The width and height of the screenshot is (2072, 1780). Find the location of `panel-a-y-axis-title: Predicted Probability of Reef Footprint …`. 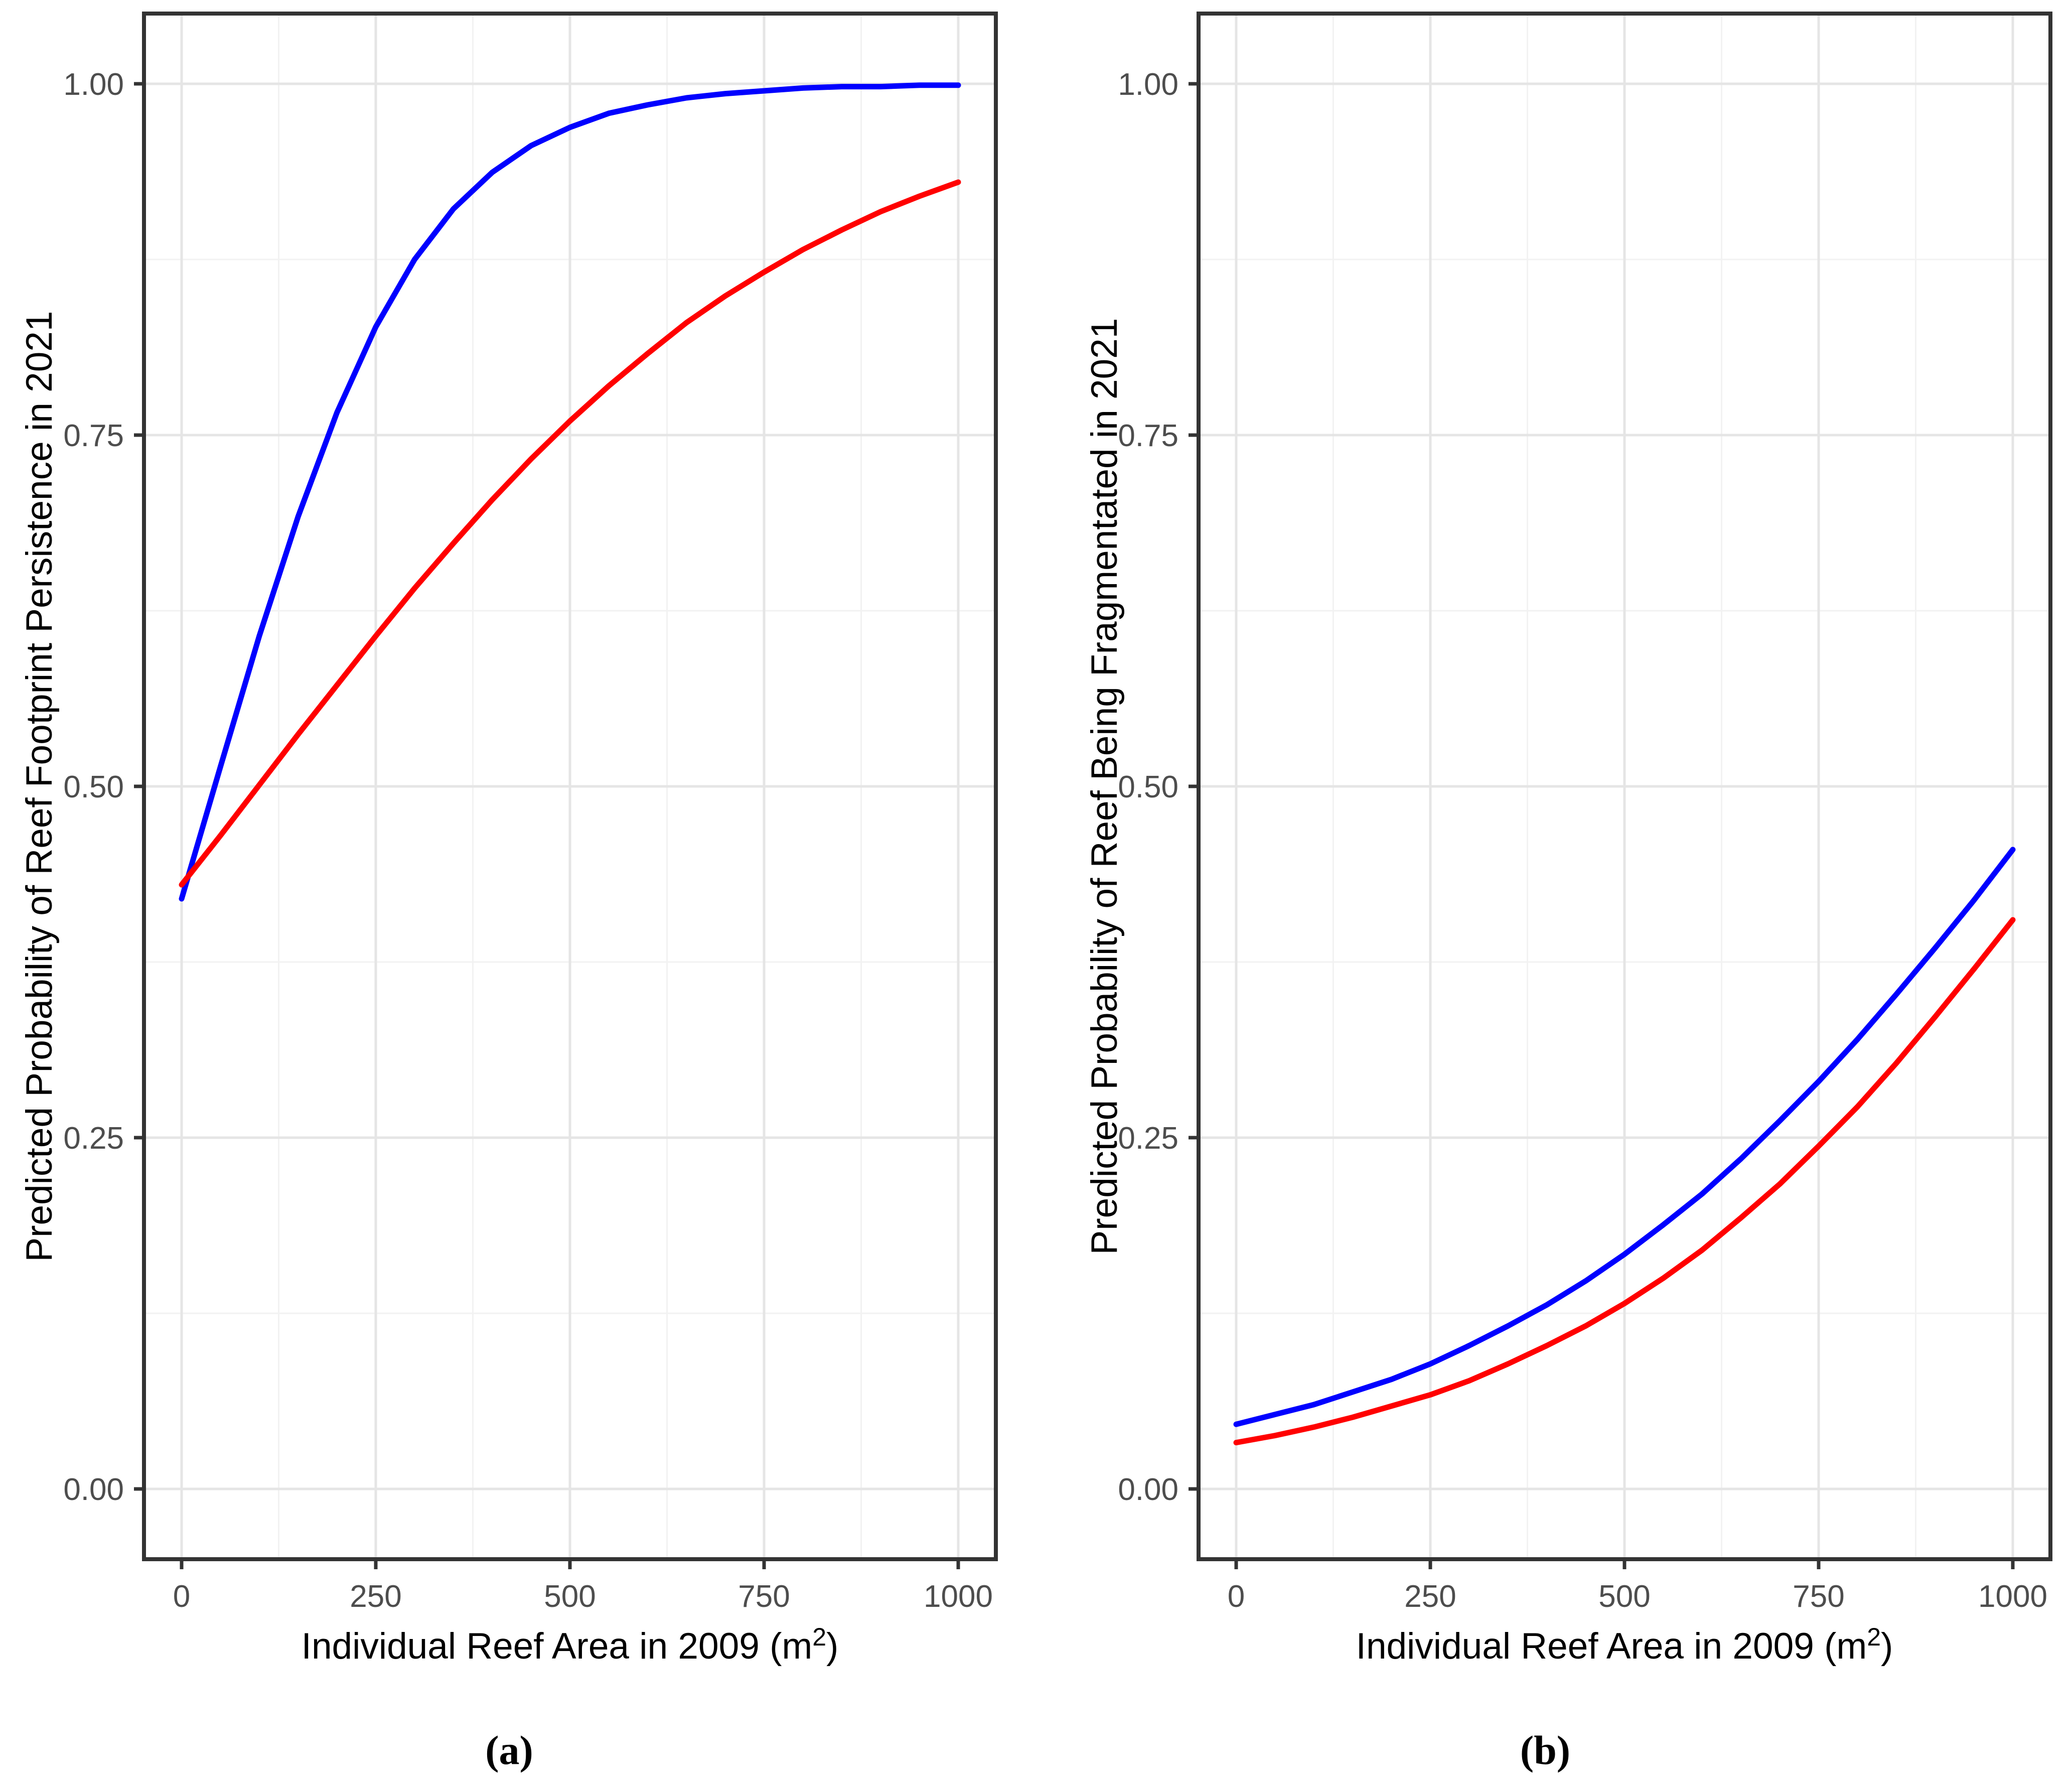

panel-a-y-axis-title: Predicted Probability of Reef Footprint … is located at coordinates (39, 786).